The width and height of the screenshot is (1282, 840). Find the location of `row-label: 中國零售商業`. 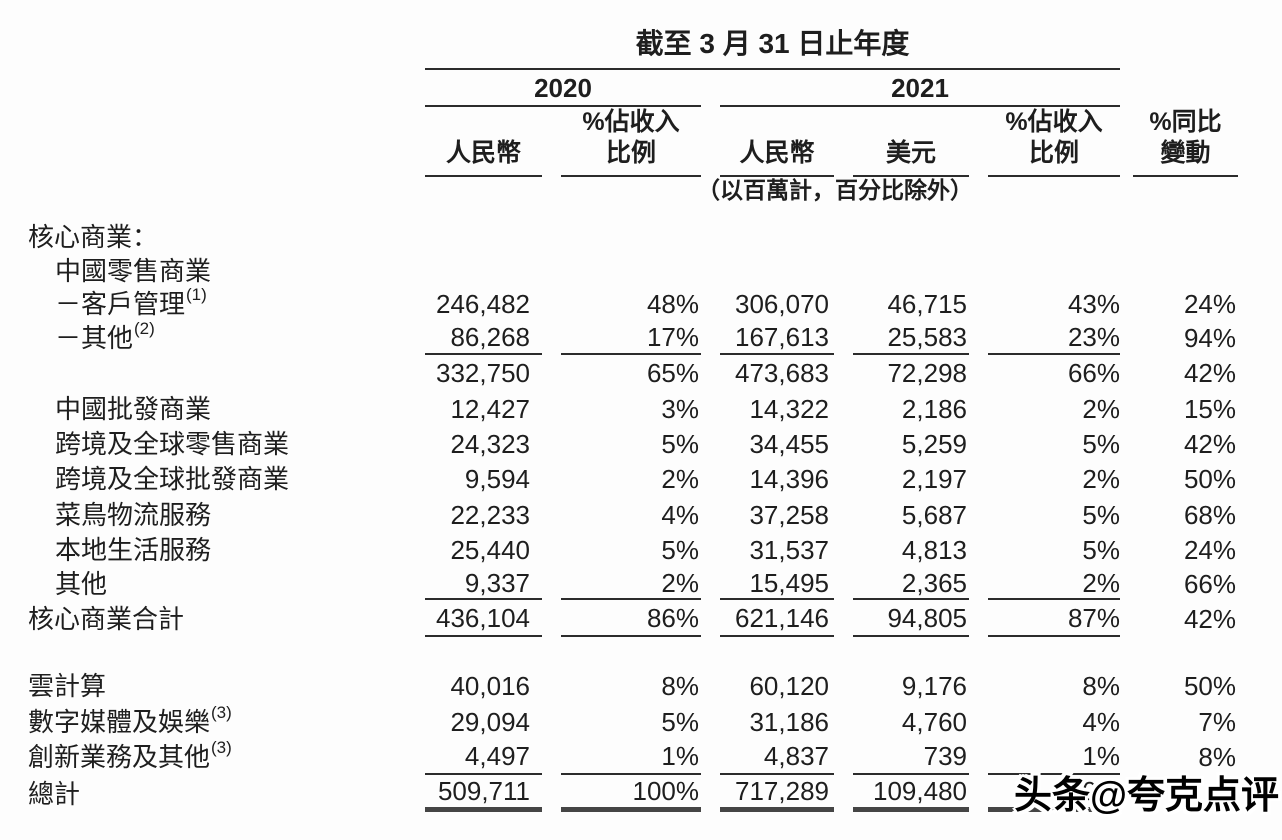

row-label: 中國零售商業 is located at coordinates (133, 271).